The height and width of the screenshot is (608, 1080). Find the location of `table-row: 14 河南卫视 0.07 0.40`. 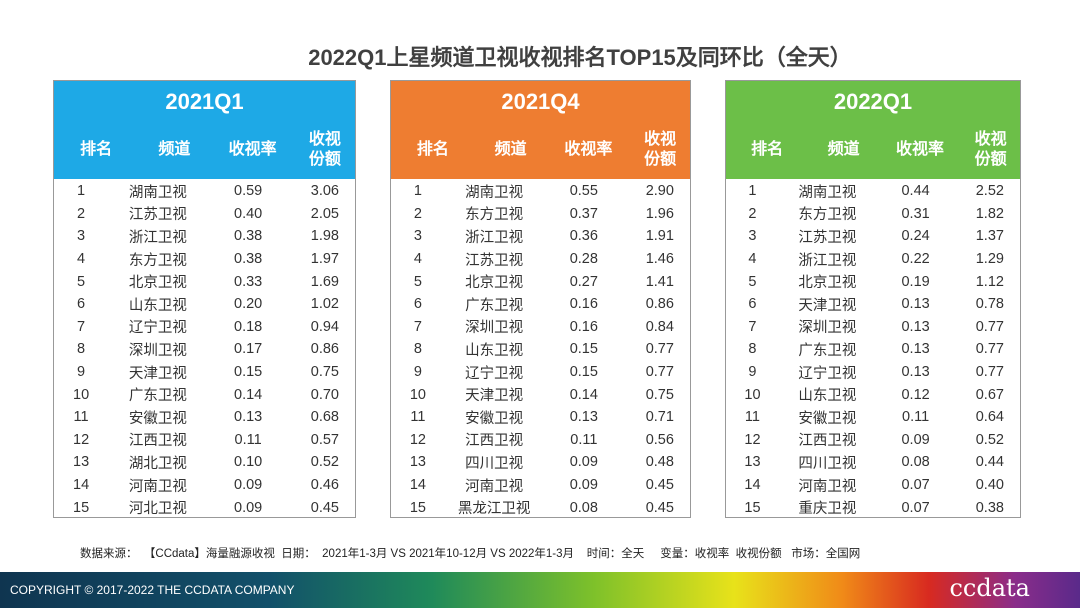

table-row: 14 河南卫视 0.07 0.40 is located at coordinates (873, 485).